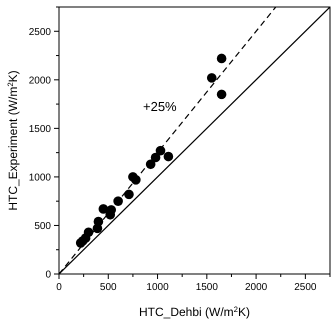 The width and height of the screenshot is (336, 322). Describe the element at coordinates (48, 275) in the screenshot. I see `y-tick-label: 0` at that location.